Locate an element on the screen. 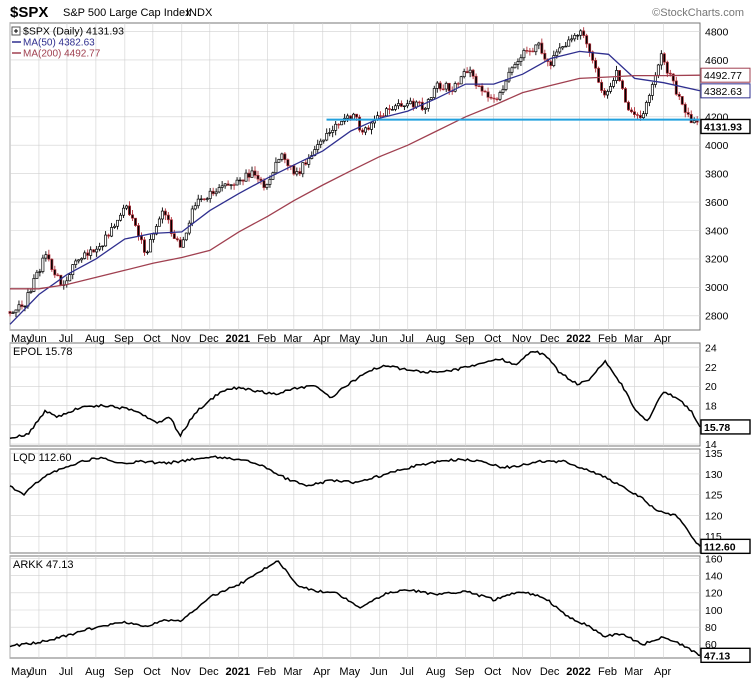 This screenshot has width=754, height=683. y-tick-label: 3000 is located at coordinates (717, 288).